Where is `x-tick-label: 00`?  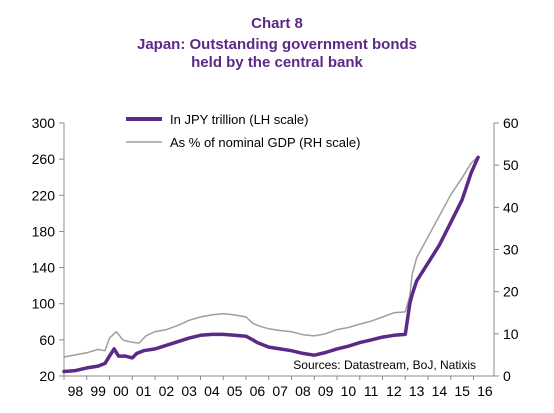
x-tick-label: 00 is located at coordinates (121, 391).